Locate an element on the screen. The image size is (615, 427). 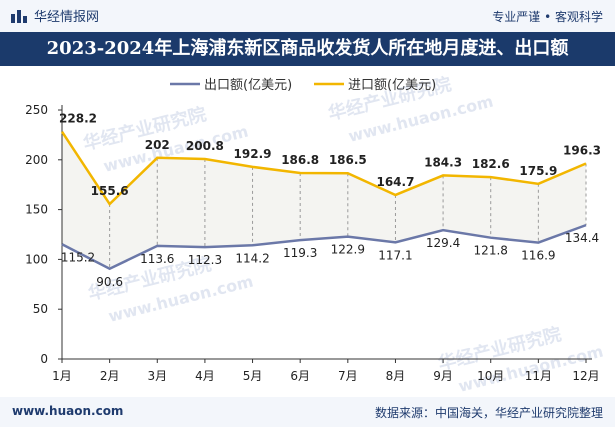
x-tick-label: 9月 is located at coordinates (443, 376).